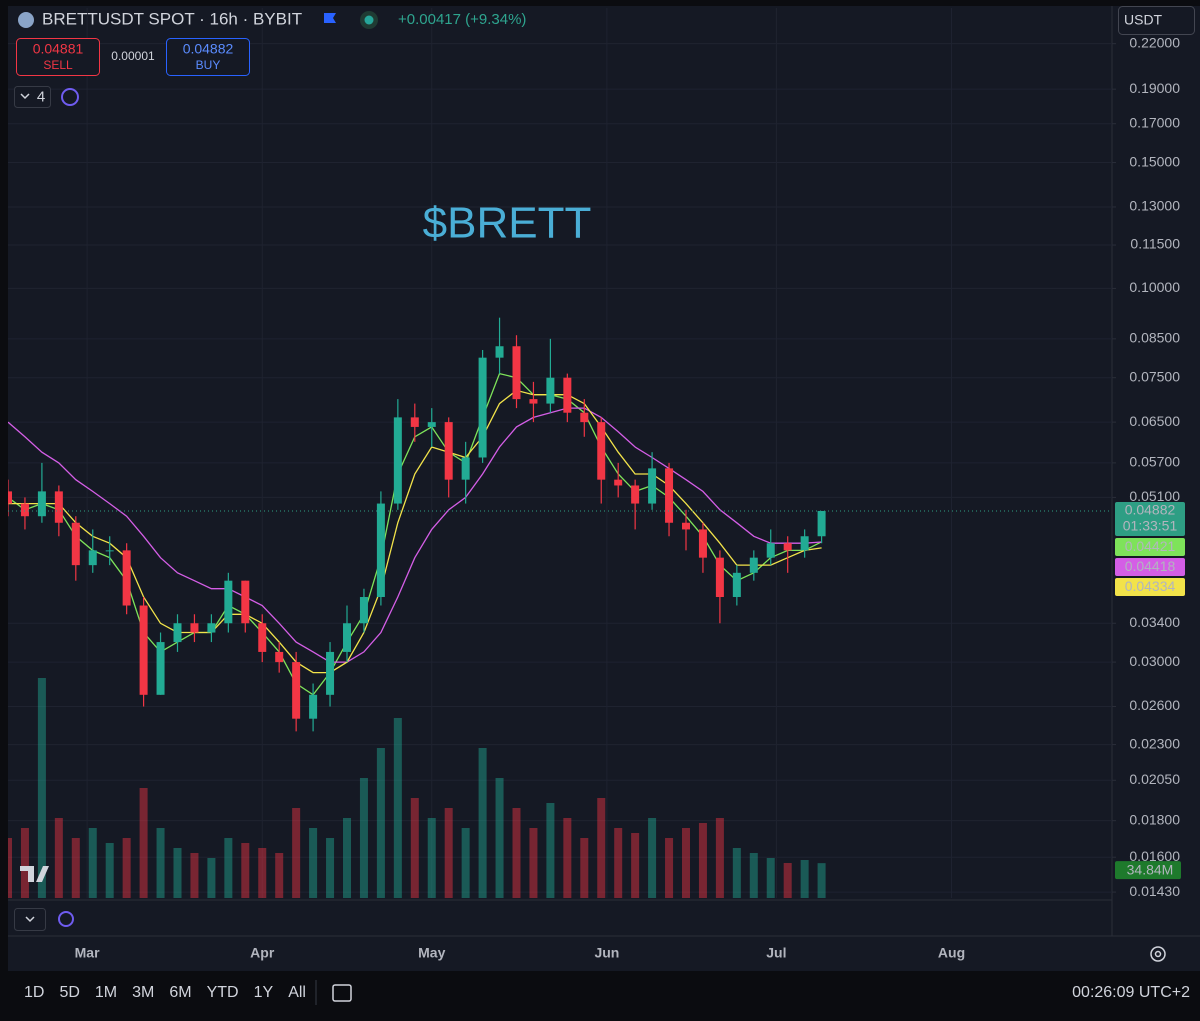 Image resolution: width=1200 pixels, height=1021 pixels. What do you see at coordinates (1154, 705) in the screenshot?
I see `y-tick-label: 0.02600` at bounding box center [1154, 705].